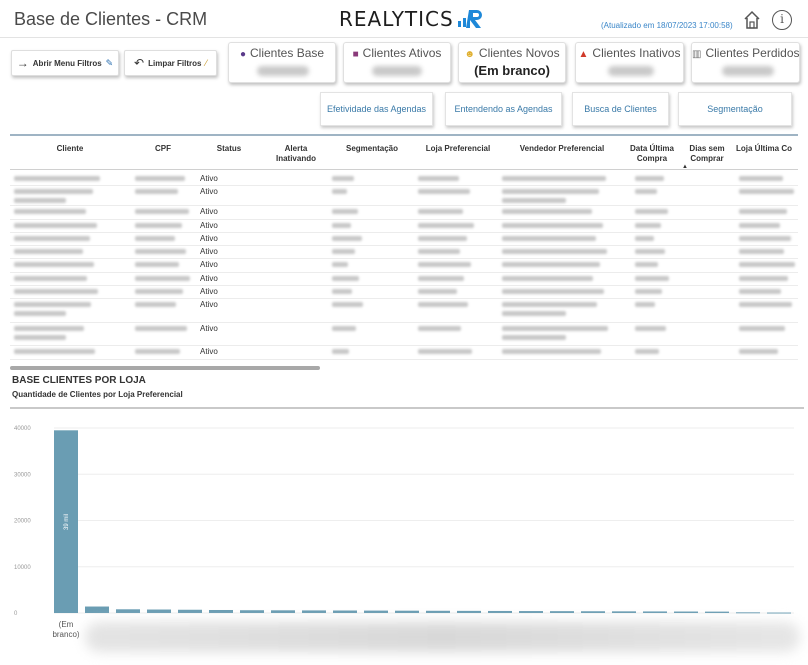 The image size is (808, 665). What do you see at coordinates (752, 20) in the screenshot?
I see `home-icon` at bounding box center [752, 20].